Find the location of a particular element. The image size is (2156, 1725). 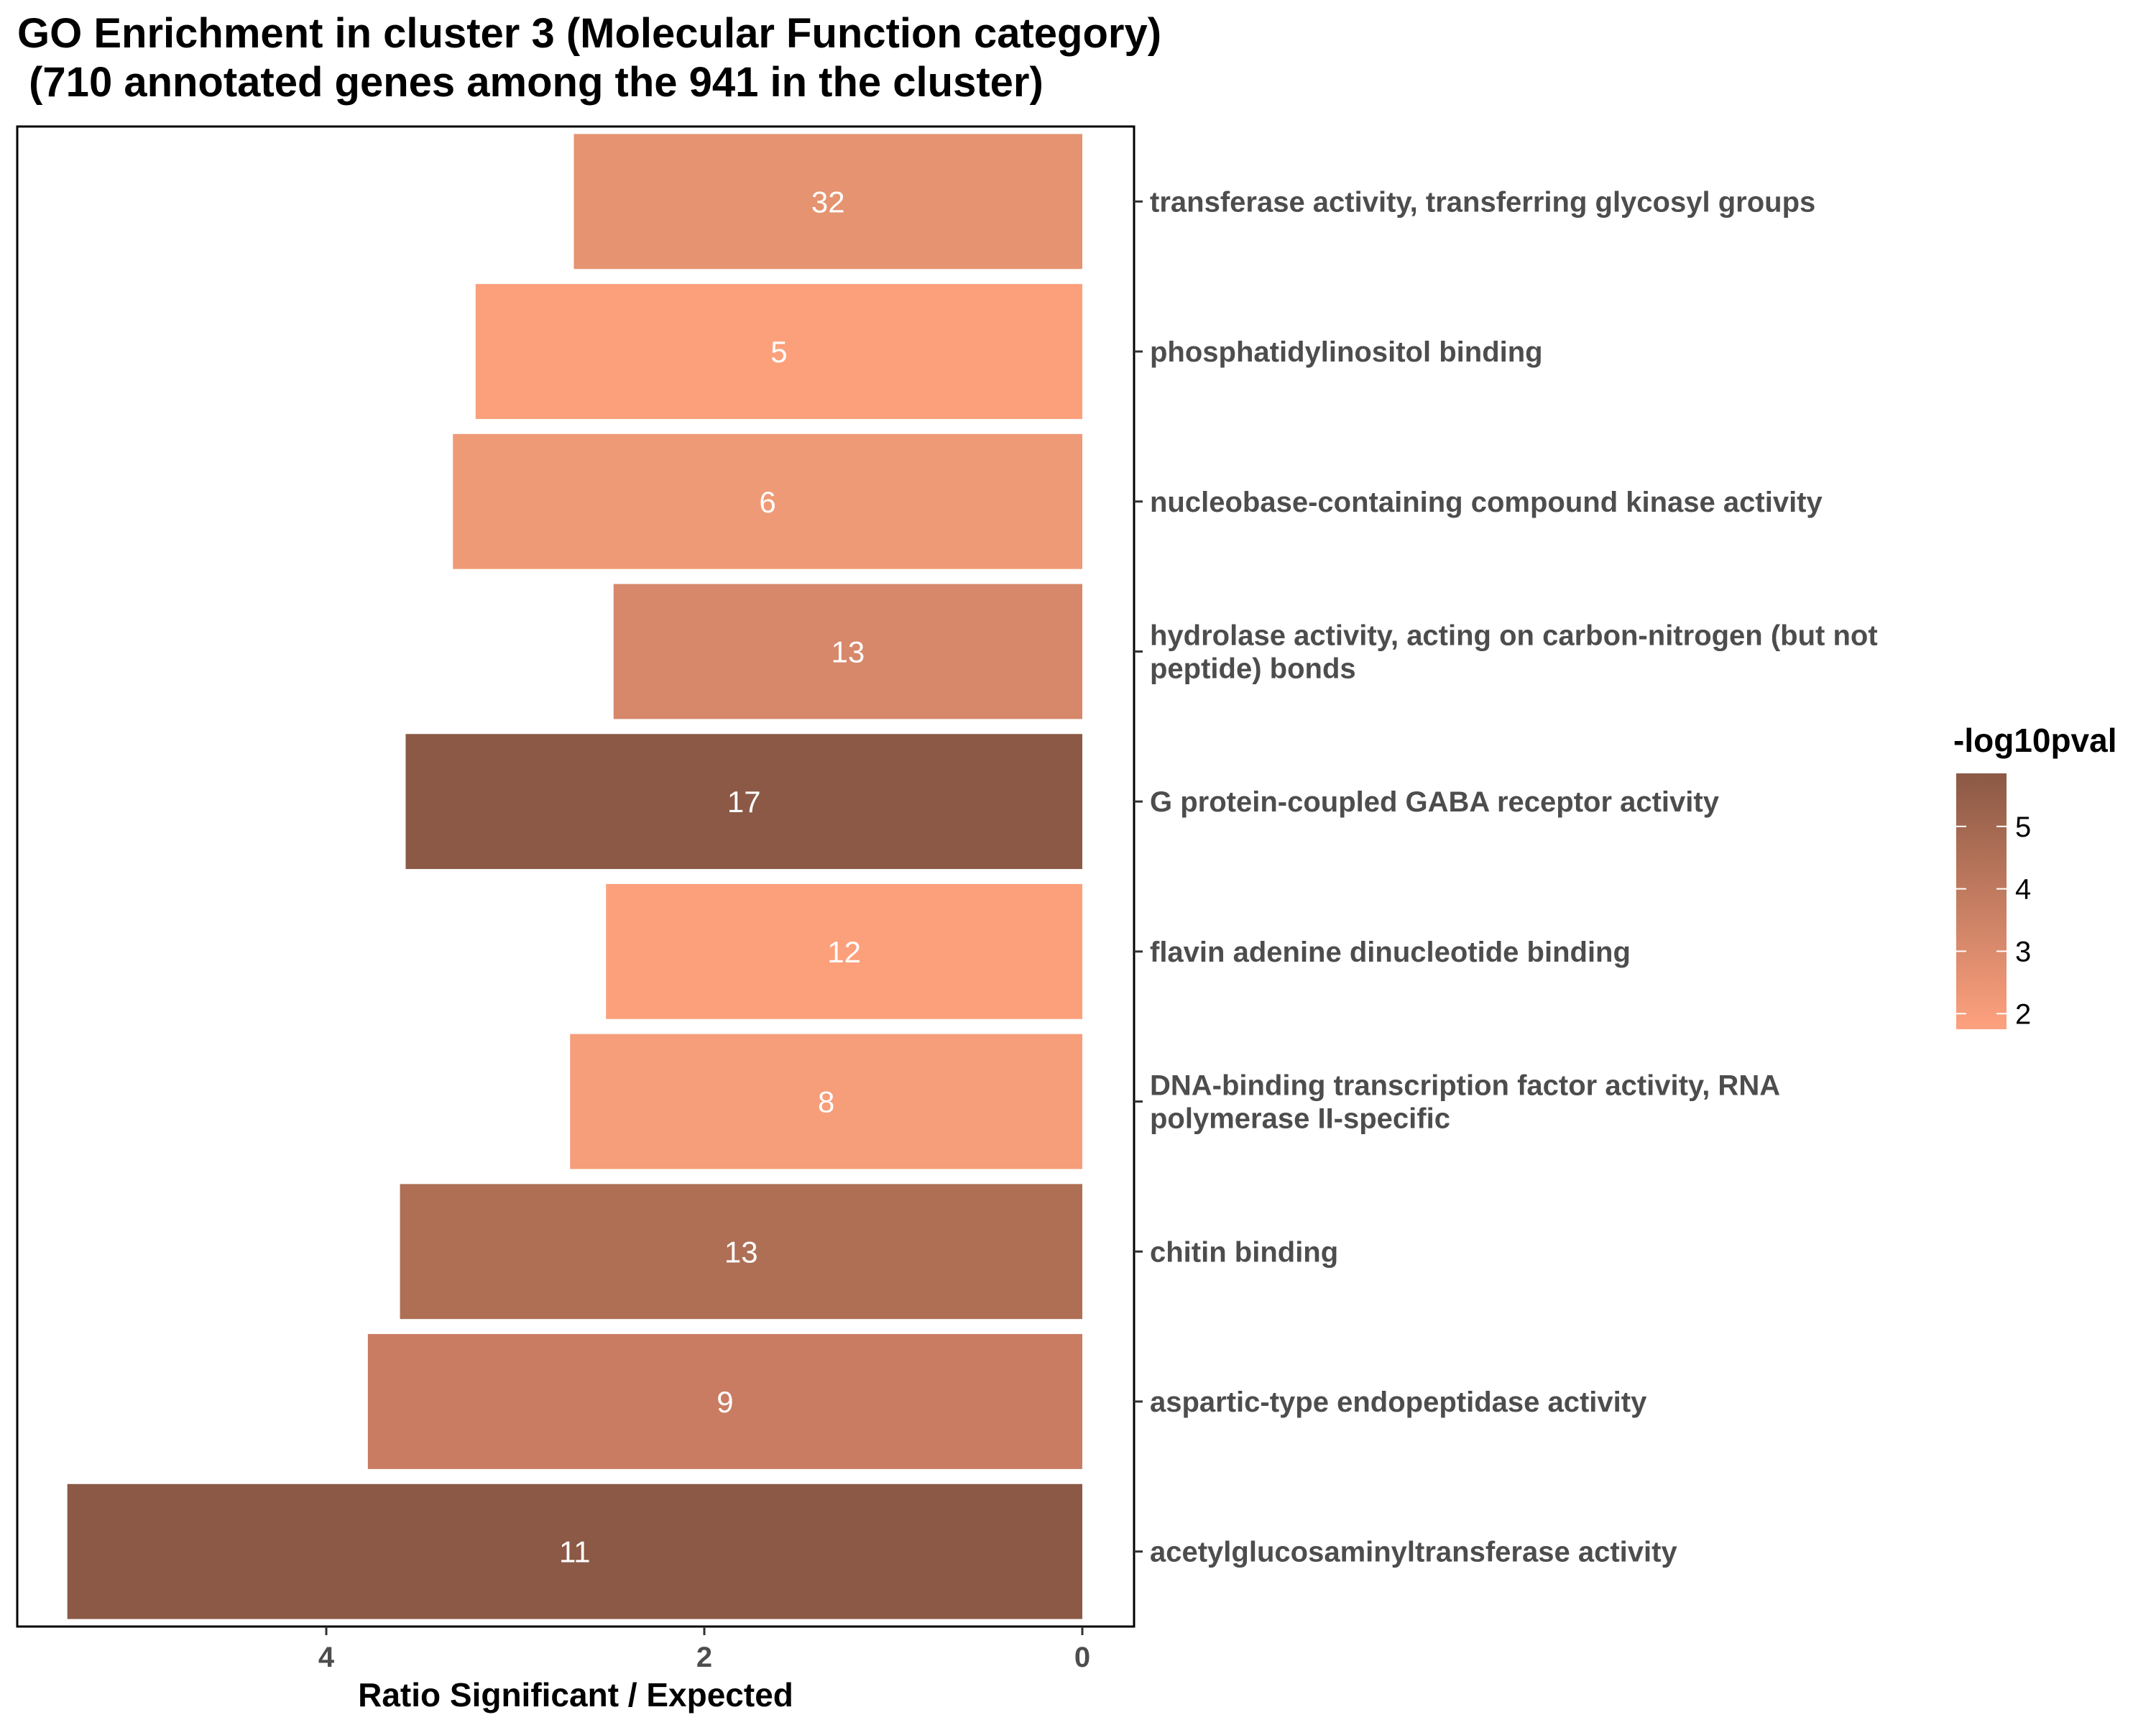

category-label-3-line-1: peptide) bonds is located at coordinates (1253, 668).